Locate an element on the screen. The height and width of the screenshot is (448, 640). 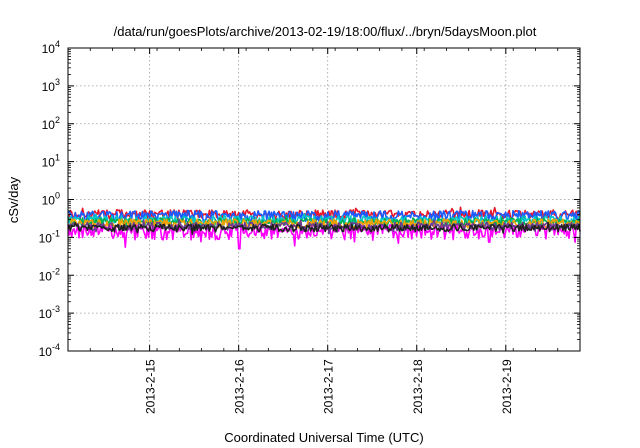
y-tick-label: 10⁻³ is located at coordinates (49, 312).